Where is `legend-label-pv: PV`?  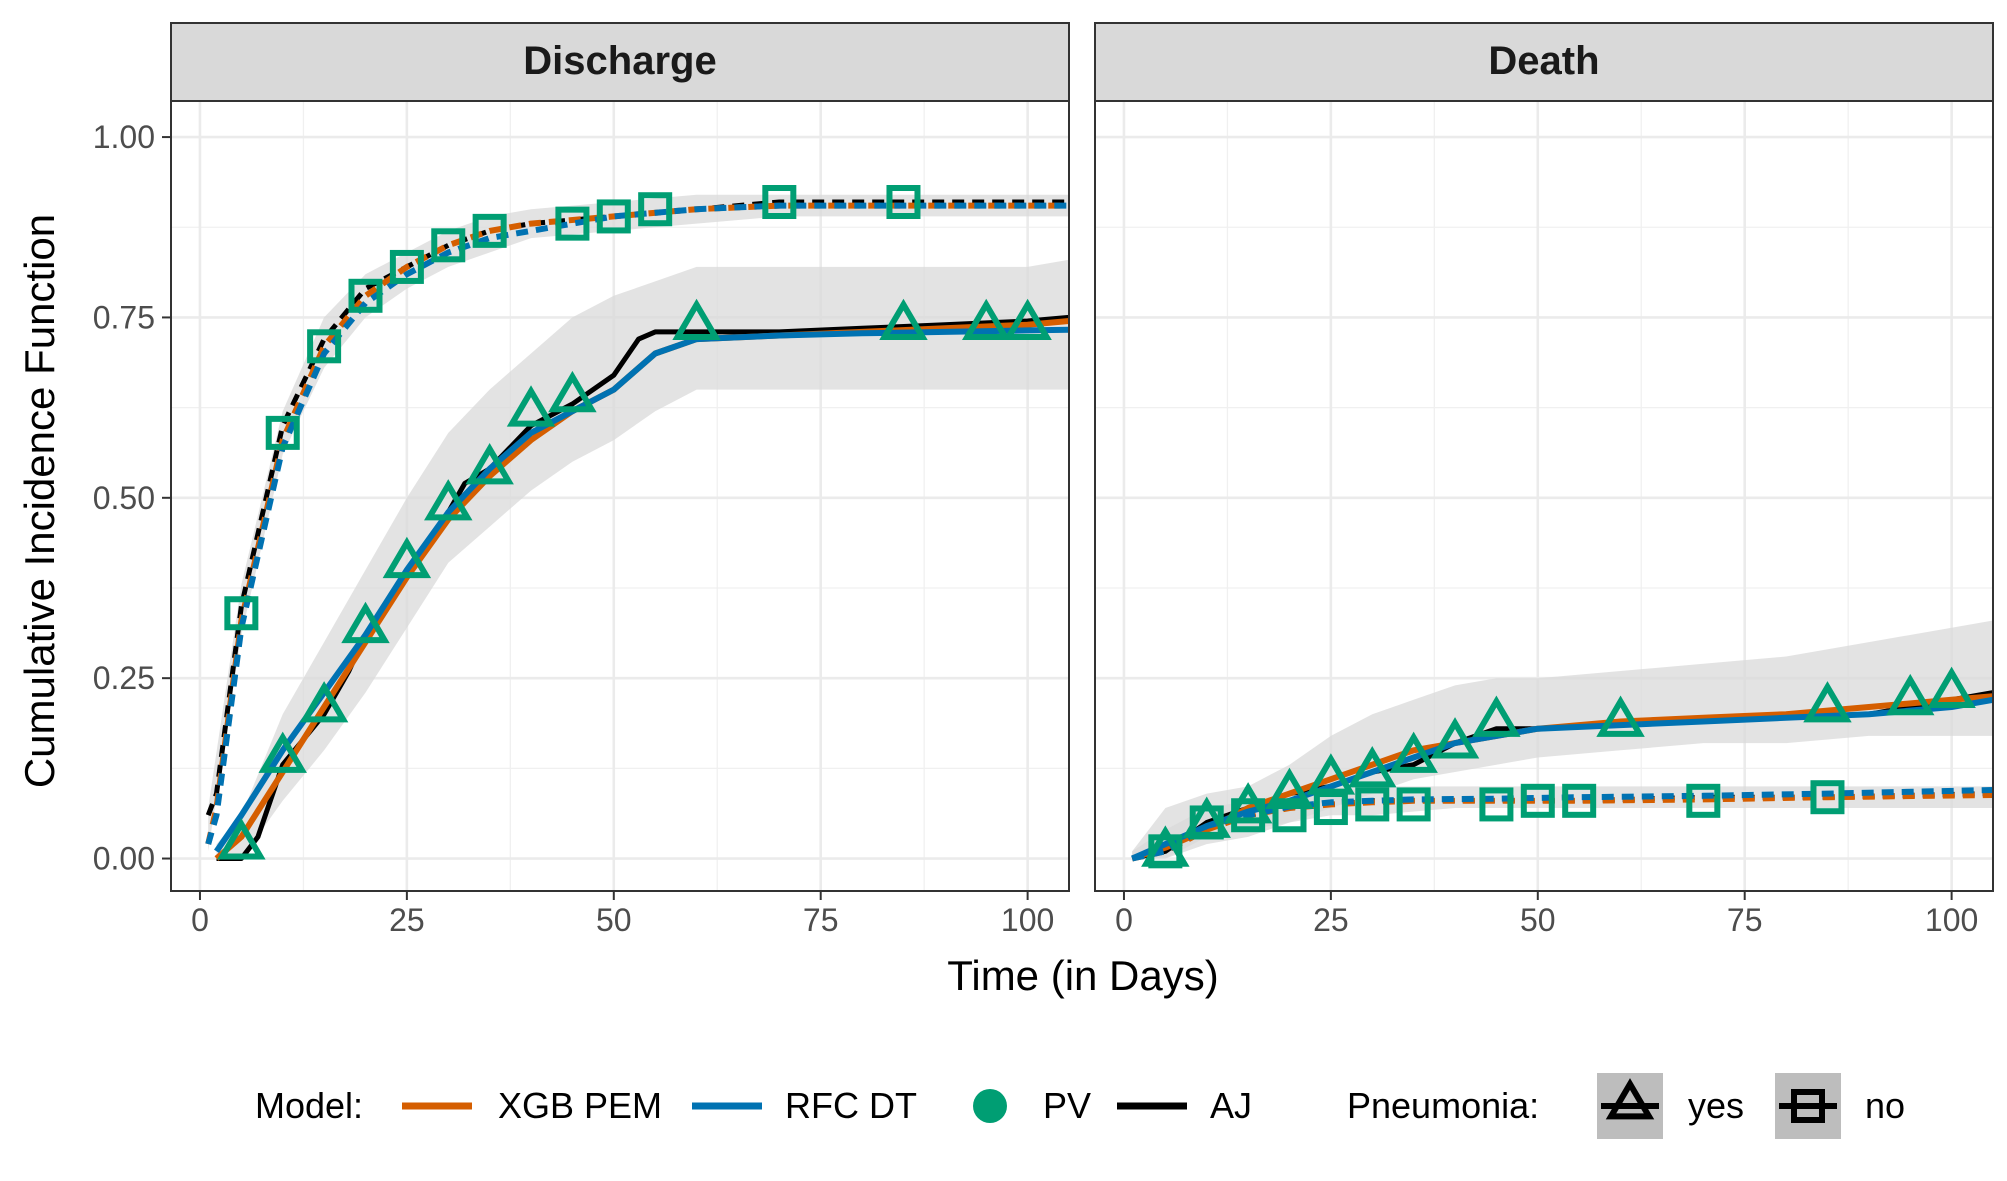 legend-label-pv: PV is located at coordinates (1067, 1105).